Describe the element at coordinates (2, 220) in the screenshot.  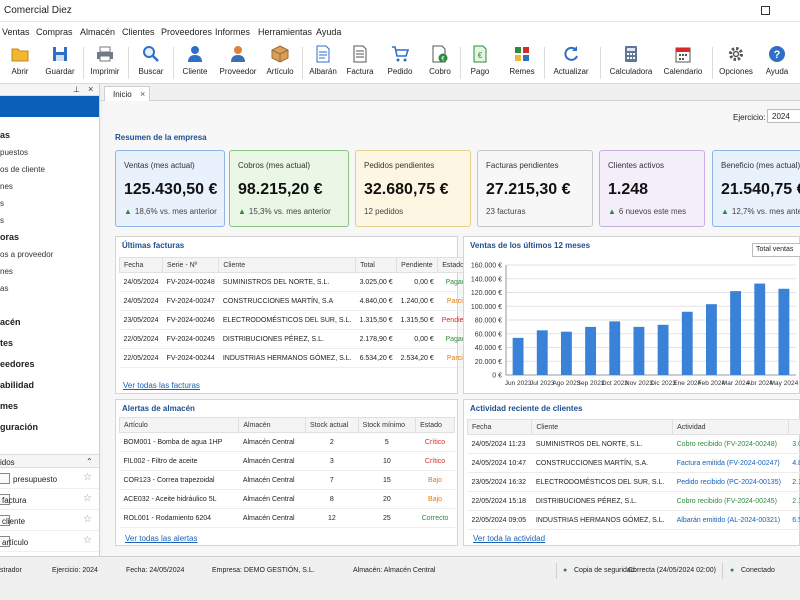
I see `sidebar-item-cobros: s` at that location.